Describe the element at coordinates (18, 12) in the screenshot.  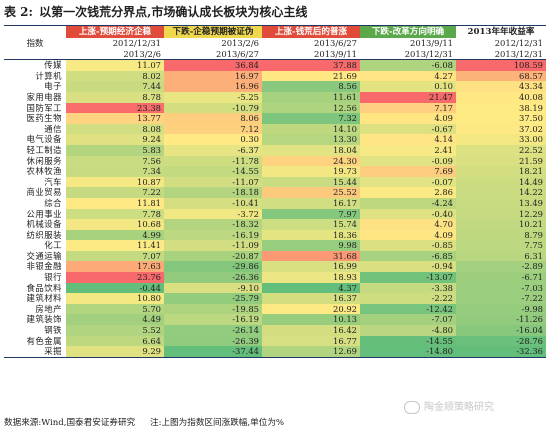
I see `table-number: 表 2:` at that location.